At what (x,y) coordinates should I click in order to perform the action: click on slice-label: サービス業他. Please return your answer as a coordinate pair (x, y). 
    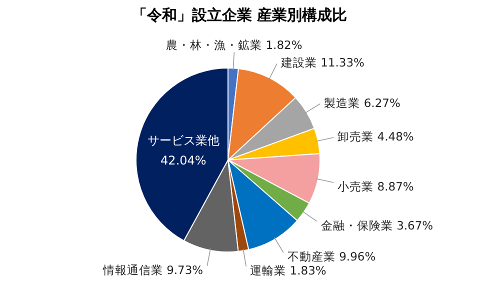
    Looking at the image, I should click on (183, 141).